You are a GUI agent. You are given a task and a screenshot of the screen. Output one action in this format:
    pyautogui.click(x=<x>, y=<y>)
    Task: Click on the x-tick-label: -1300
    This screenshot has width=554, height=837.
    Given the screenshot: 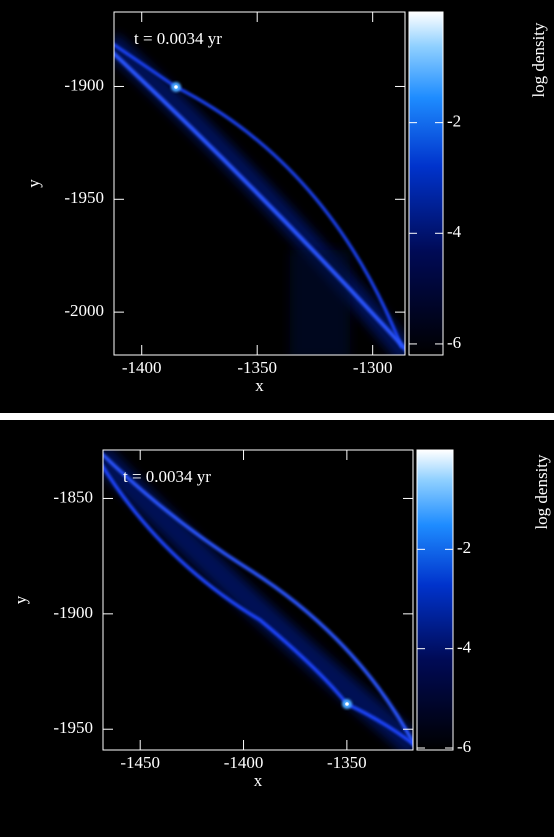 What is the action you would take?
    pyautogui.click(x=373, y=367)
    